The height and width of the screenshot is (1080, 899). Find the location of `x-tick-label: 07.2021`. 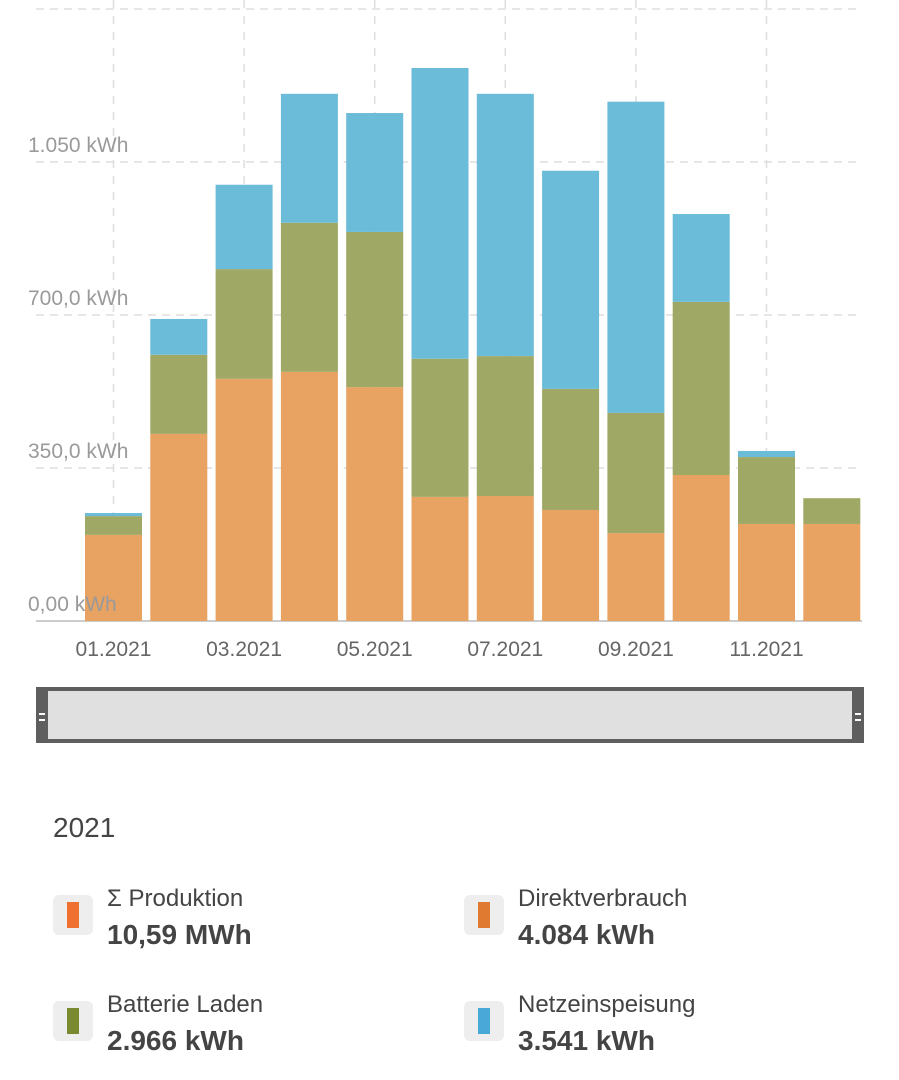

x-tick-label: 07.2021 is located at coordinates (505, 649).